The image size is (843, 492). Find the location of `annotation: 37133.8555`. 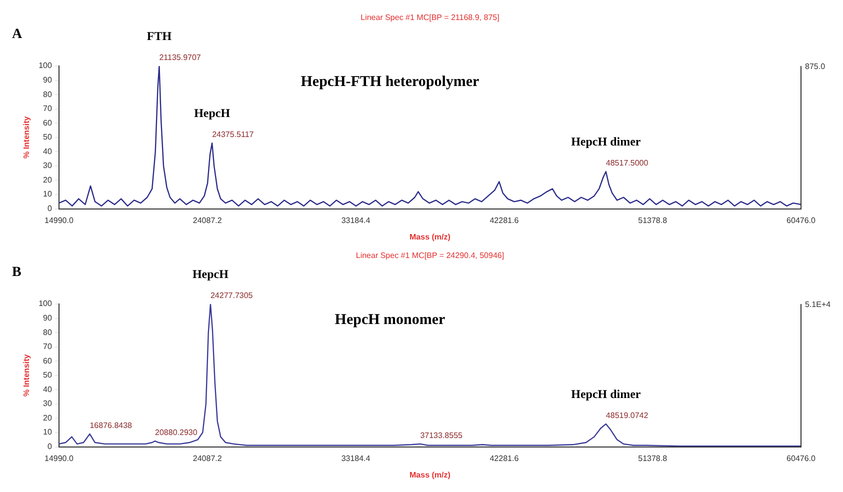

annotation: 37133.8555 is located at coordinates (442, 435).